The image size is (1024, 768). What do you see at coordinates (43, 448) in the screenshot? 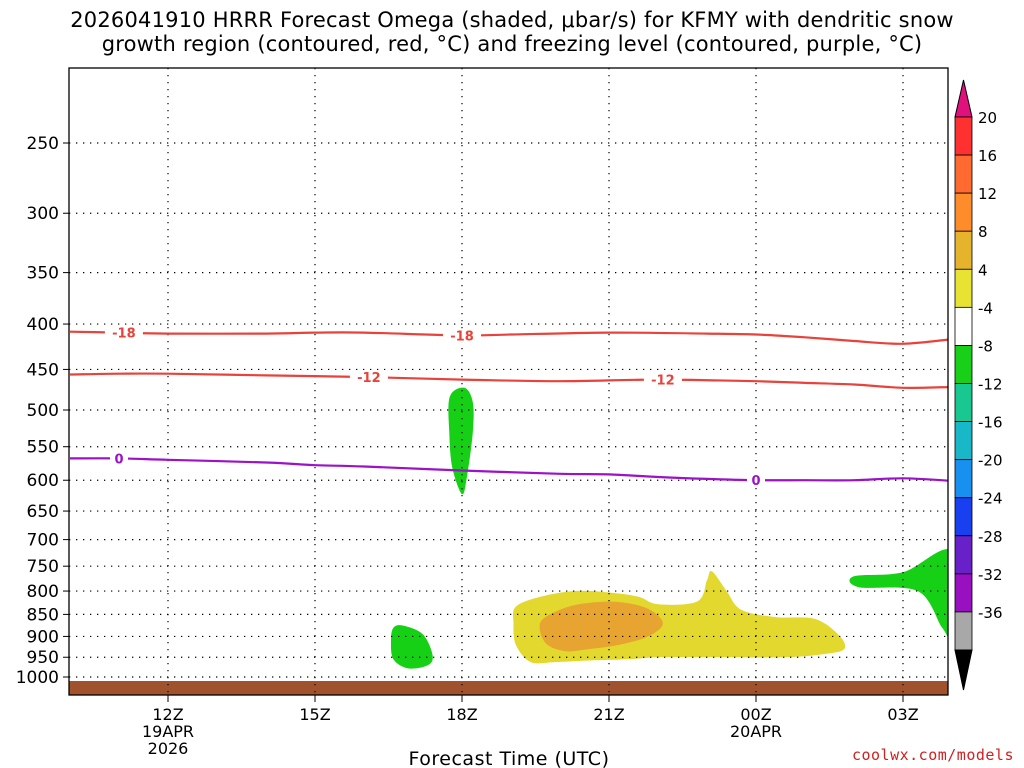
I see `y-tick-label: 550` at bounding box center [43, 448].